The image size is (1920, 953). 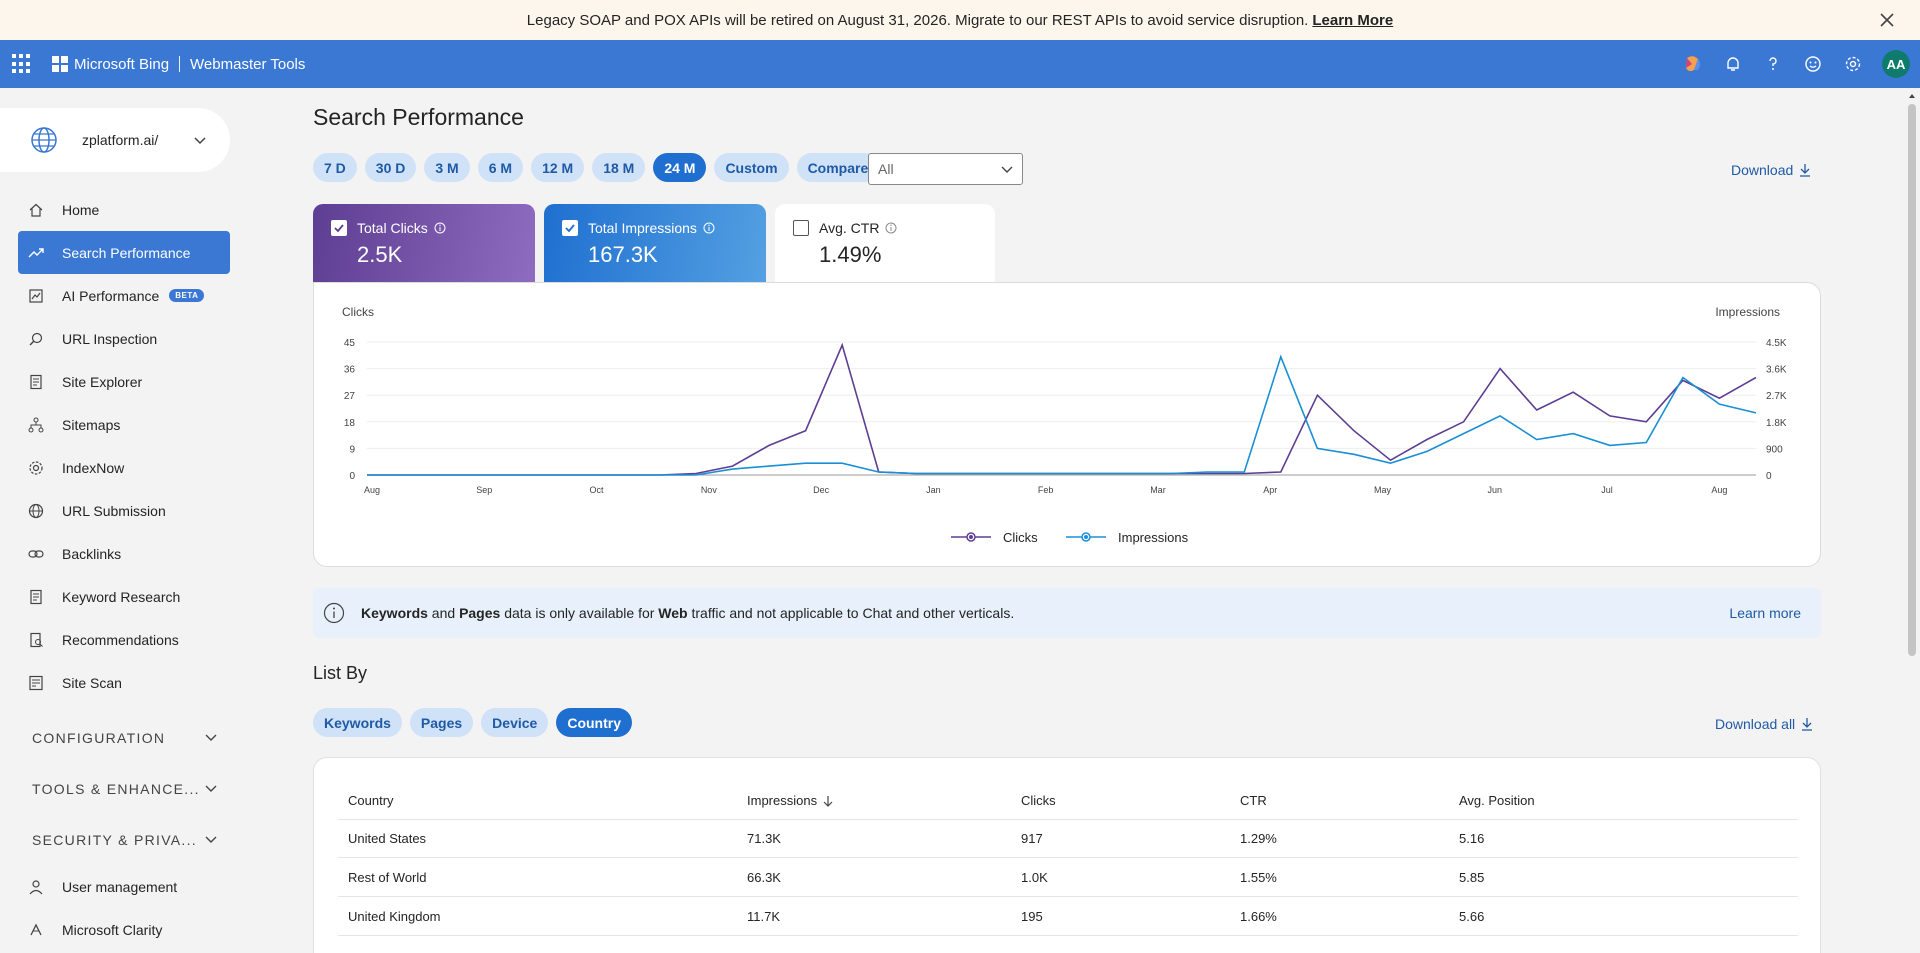 I want to click on sidebar-section-0: CONFIGURATION, so click(x=124, y=737).